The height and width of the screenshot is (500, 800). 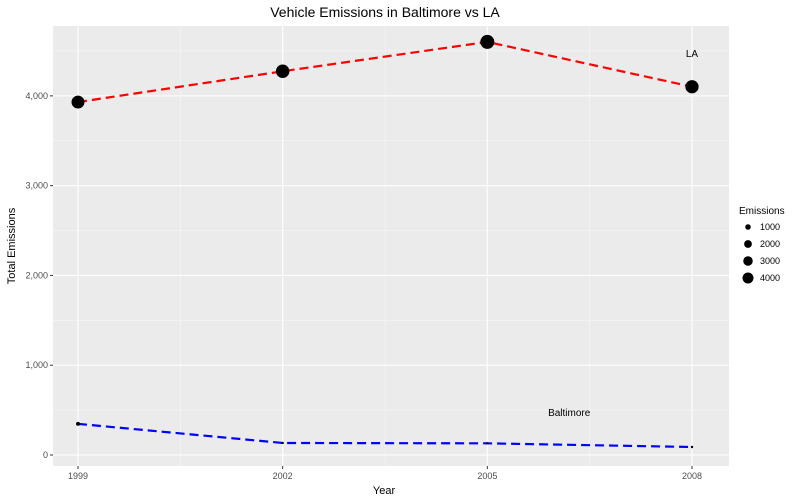 What do you see at coordinates (692, 54) in the screenshot?
I see `annotation-label: LA` at bounding box center [692, 54].